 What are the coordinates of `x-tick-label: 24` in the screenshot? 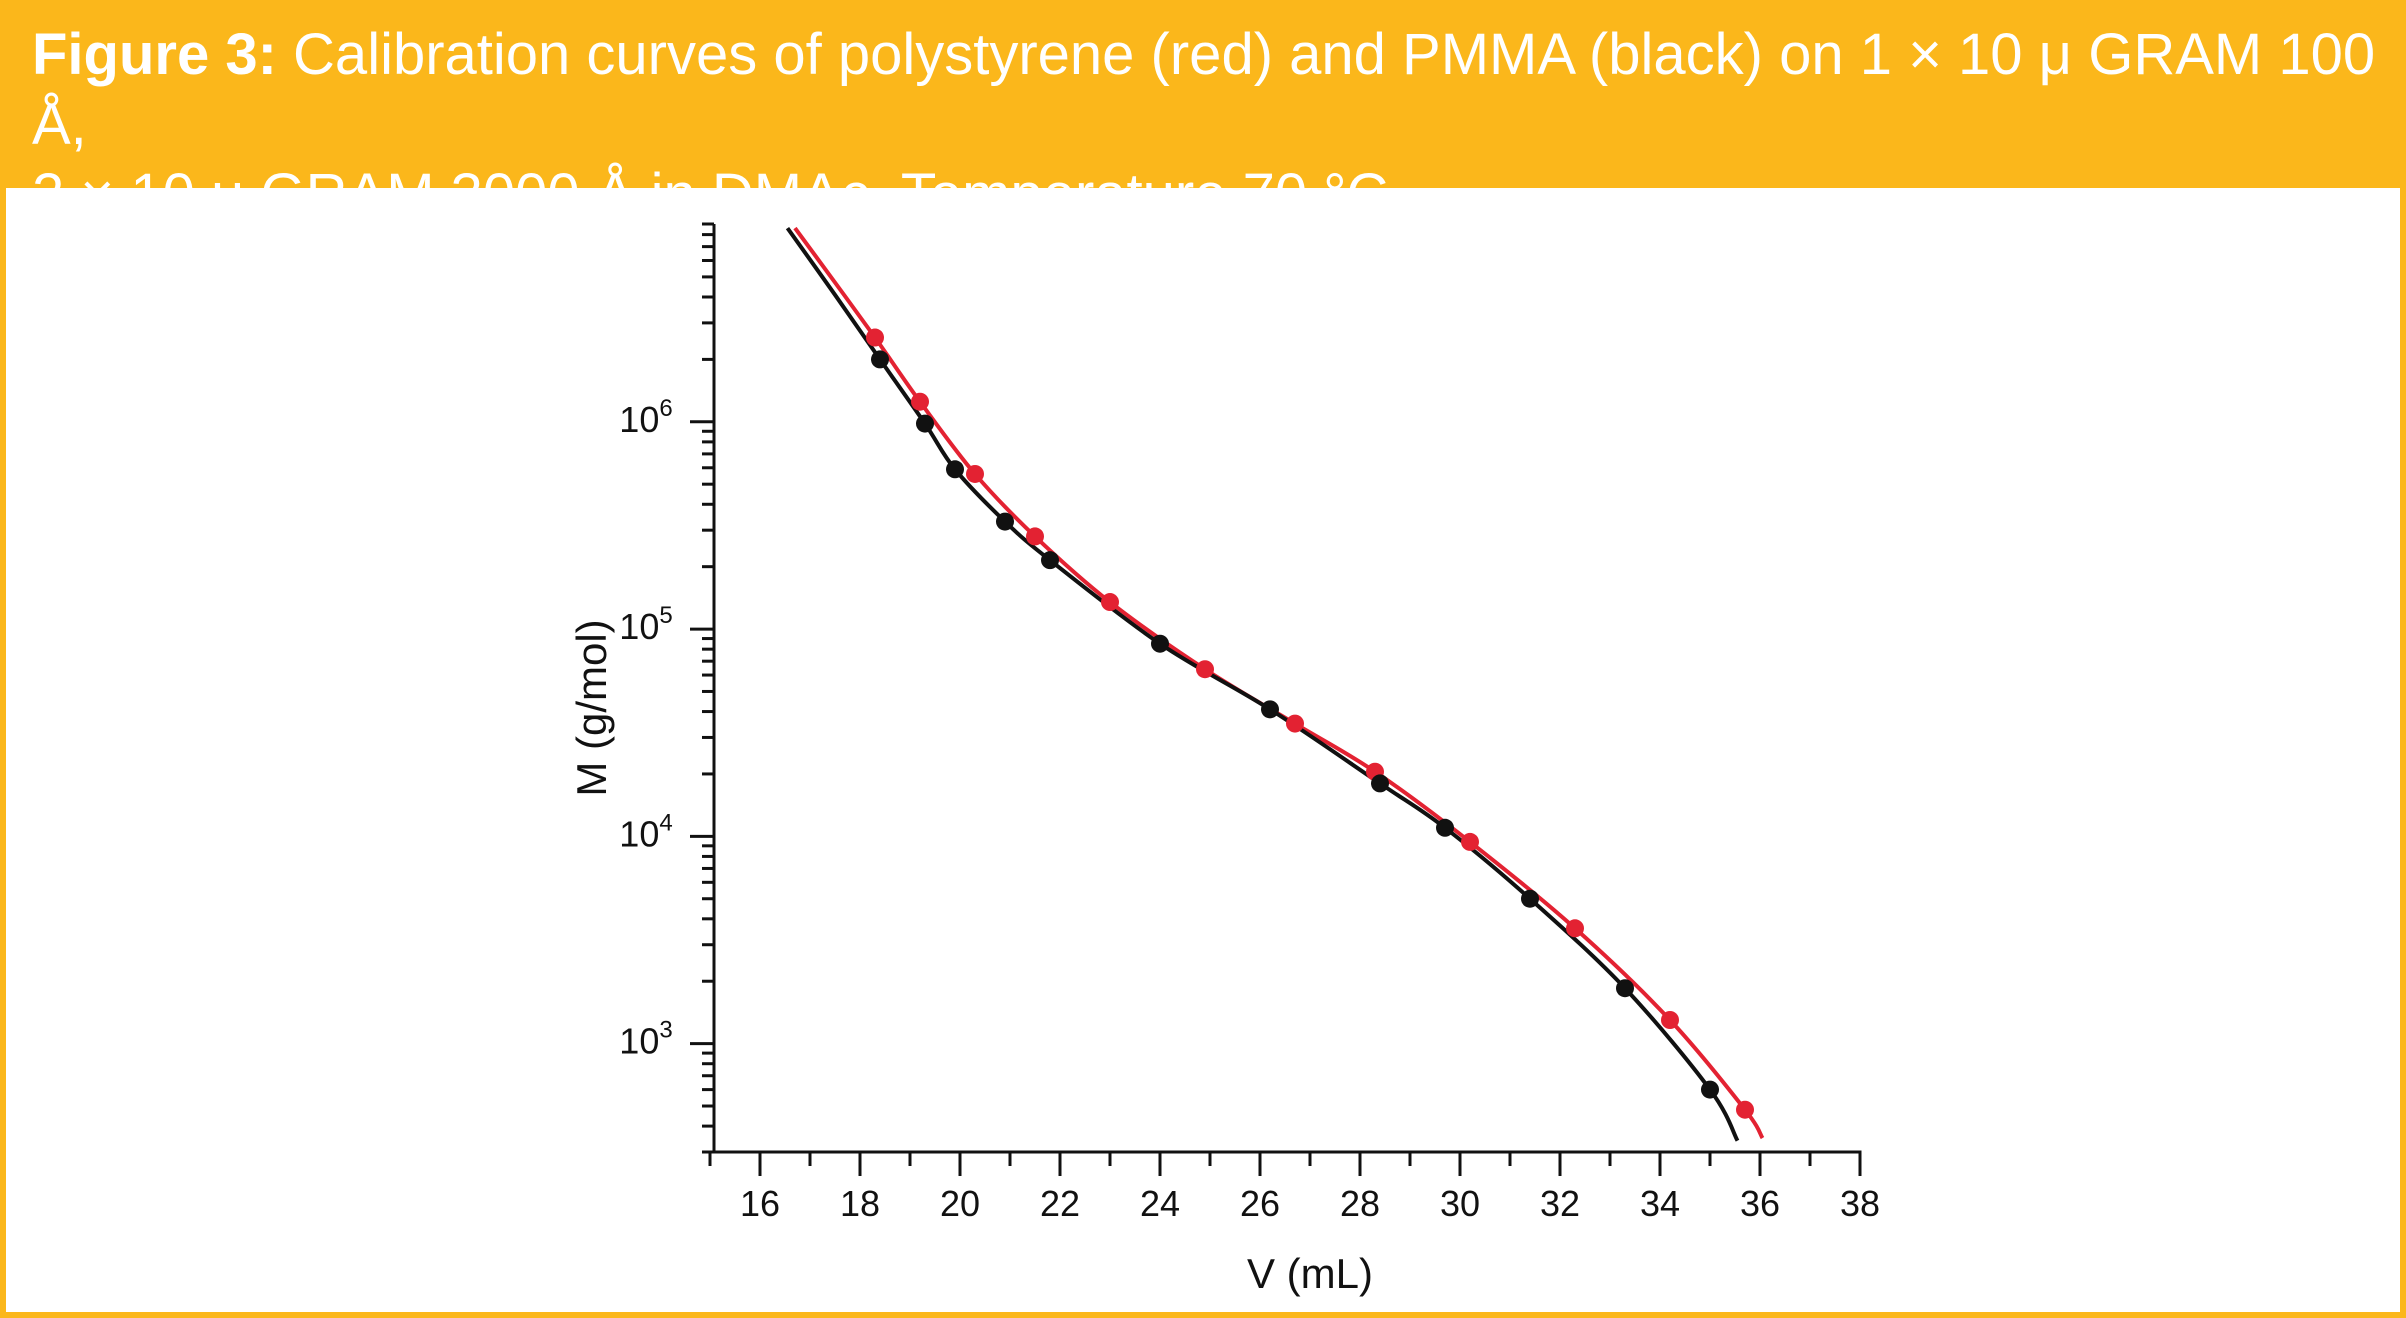 It's located at (1160, 1203).